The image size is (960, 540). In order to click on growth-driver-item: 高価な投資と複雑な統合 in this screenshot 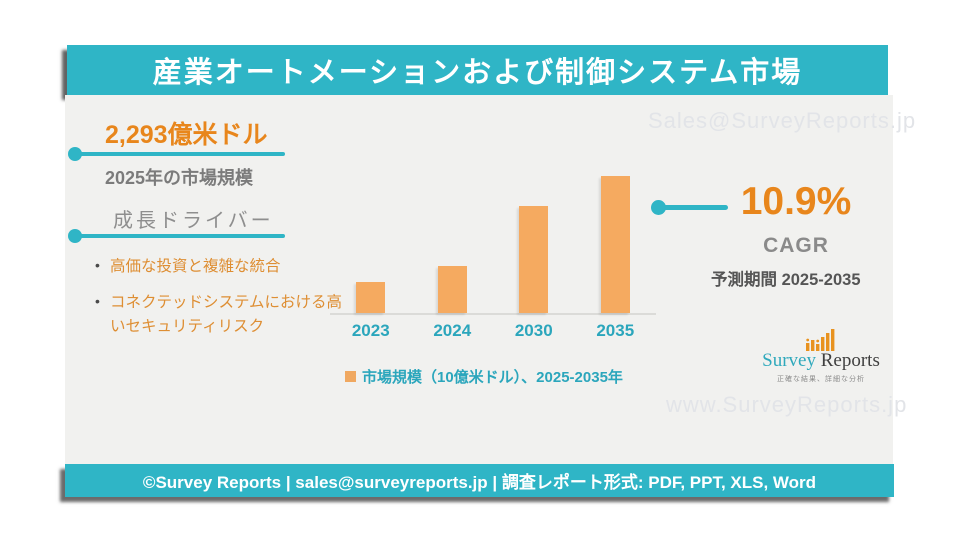, I will do `click(219, 266)`.